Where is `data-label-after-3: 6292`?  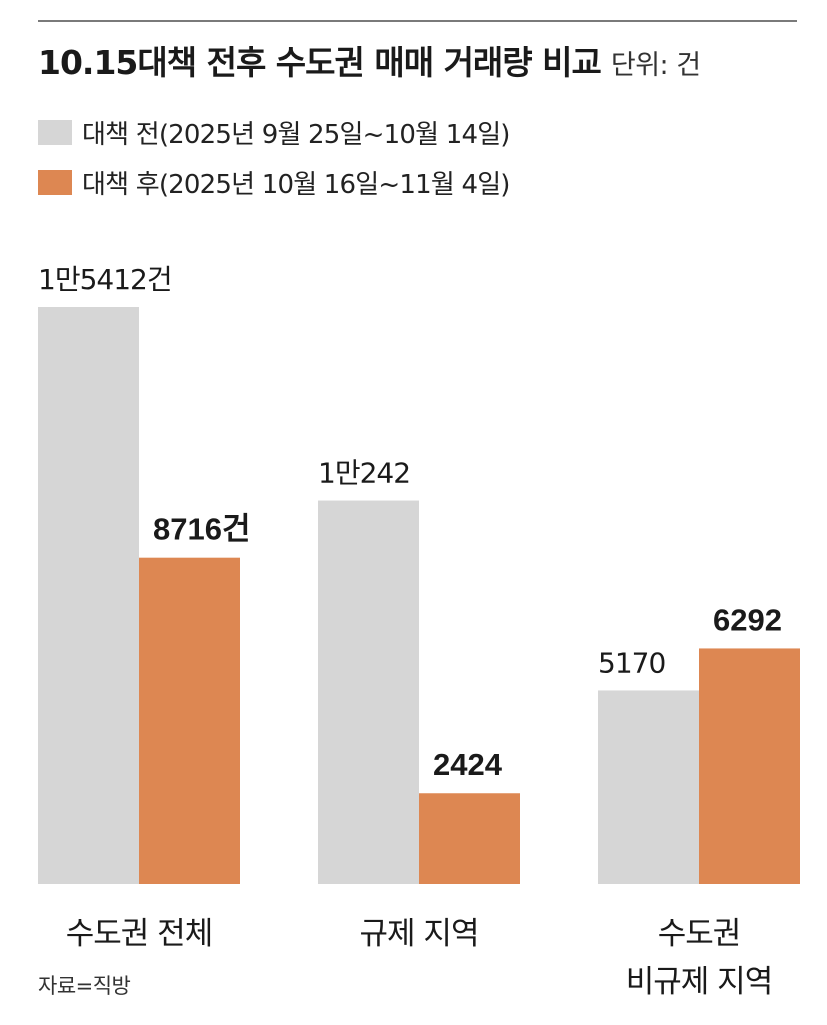 data-label-after-3: 6292 is located at coordinates (747, 619).